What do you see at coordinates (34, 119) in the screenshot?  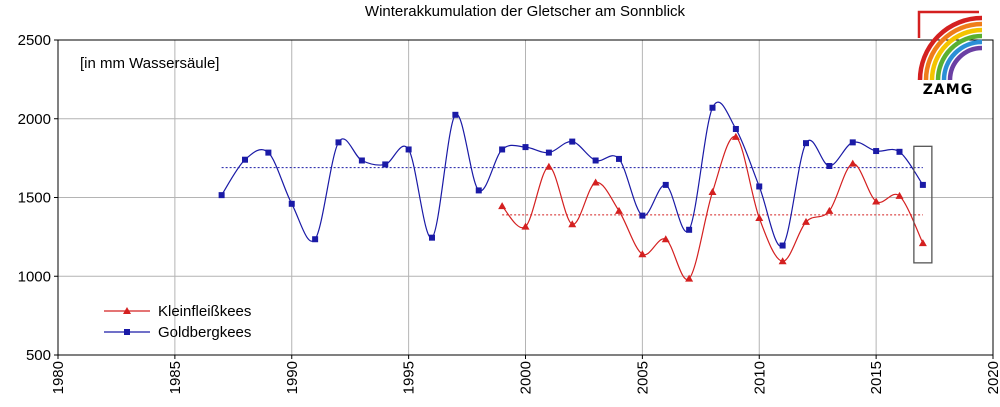 I see `y-tick-label: 2000` at bounding box center [34, 119].